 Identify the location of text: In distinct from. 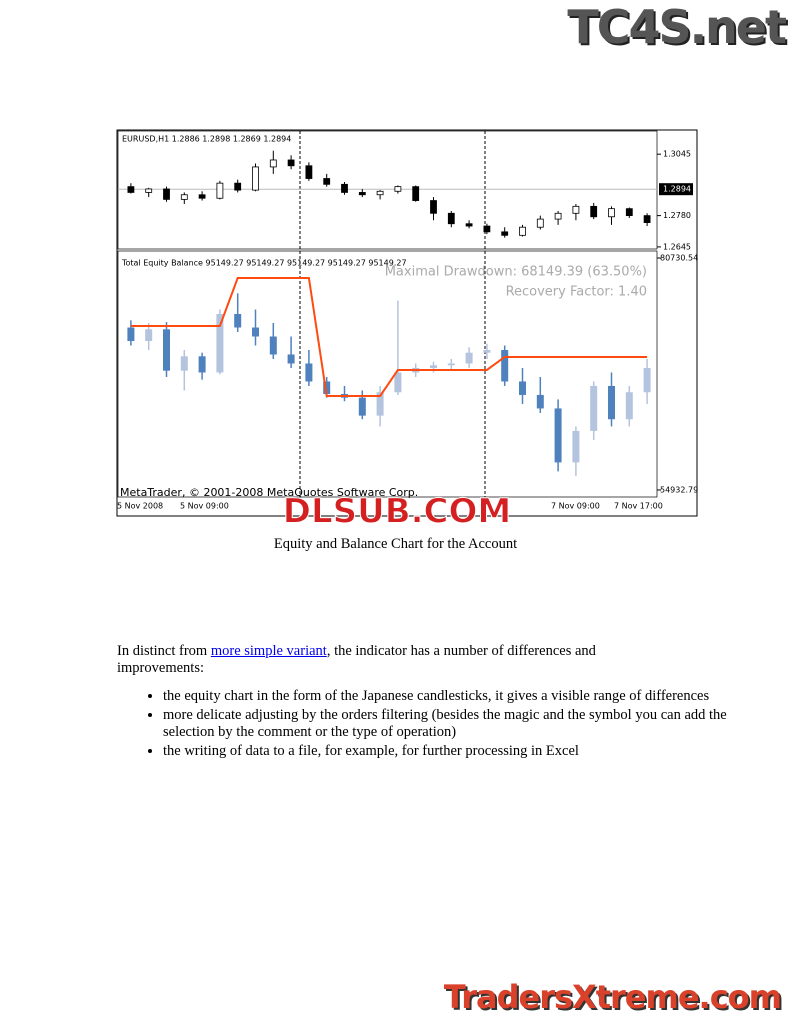
(164, 651).